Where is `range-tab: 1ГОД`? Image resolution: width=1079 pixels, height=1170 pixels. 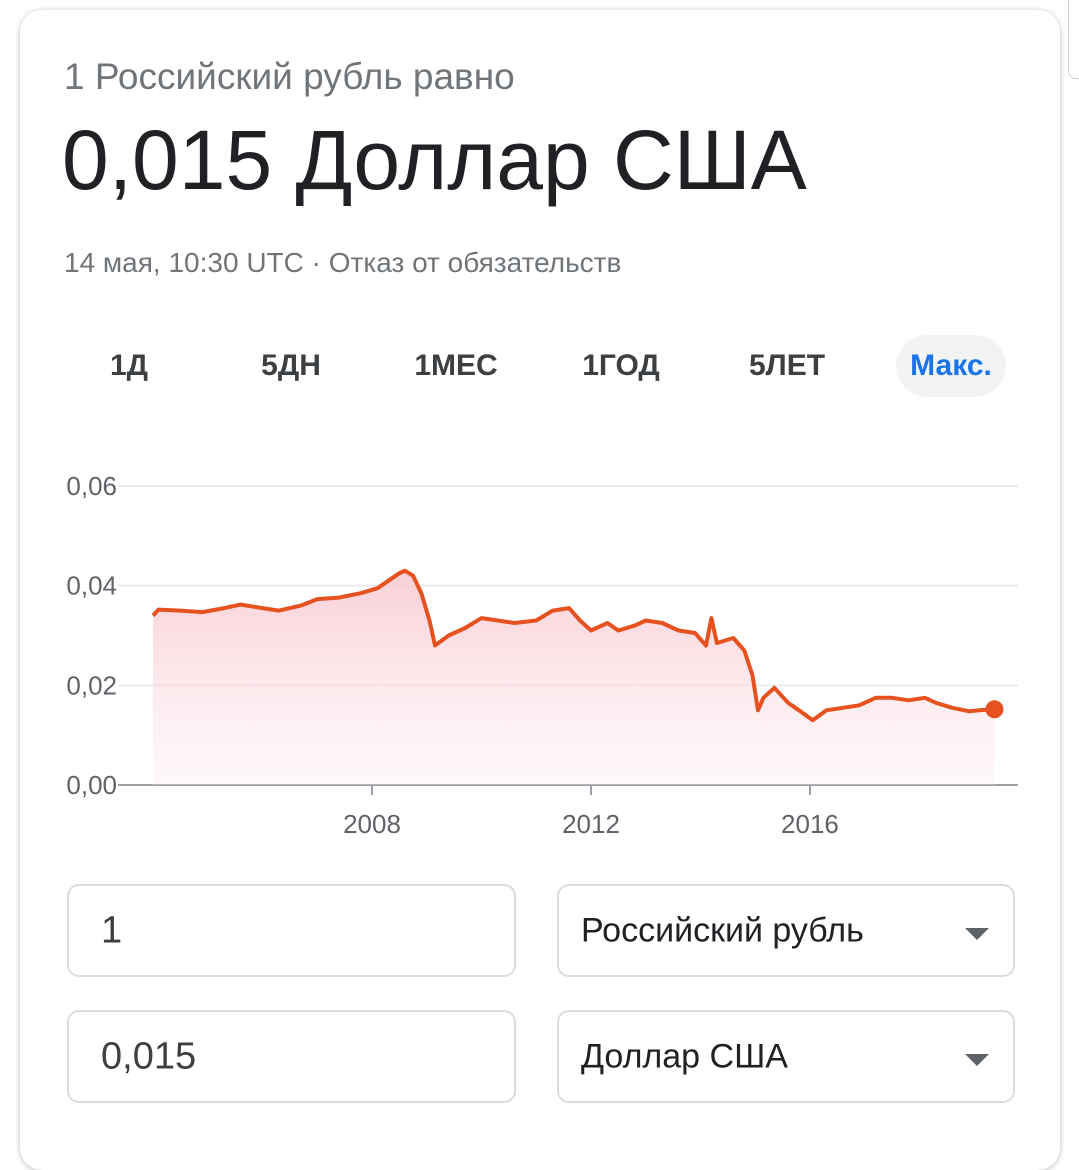
range-tab: 1ГОД is located at coordinates (621, 365).